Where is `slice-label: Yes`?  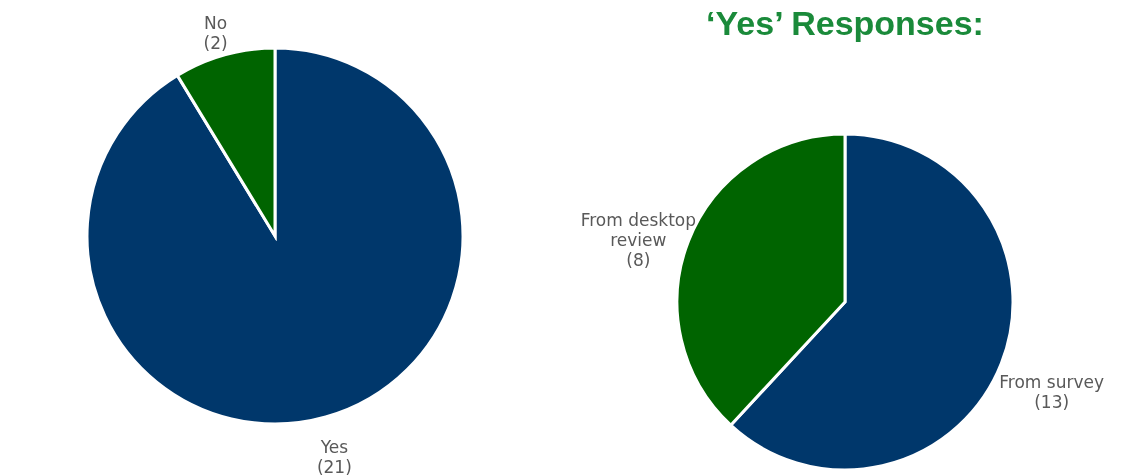
slice-label: Yes is located at coordinates (334, 446).